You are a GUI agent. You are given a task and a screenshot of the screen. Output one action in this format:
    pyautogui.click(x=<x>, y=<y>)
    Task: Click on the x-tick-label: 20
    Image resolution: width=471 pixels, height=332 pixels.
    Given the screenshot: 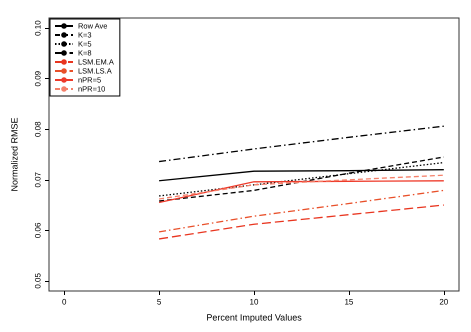 What is the action you would take?
    pyautogui.click(x=444, y=302)
    